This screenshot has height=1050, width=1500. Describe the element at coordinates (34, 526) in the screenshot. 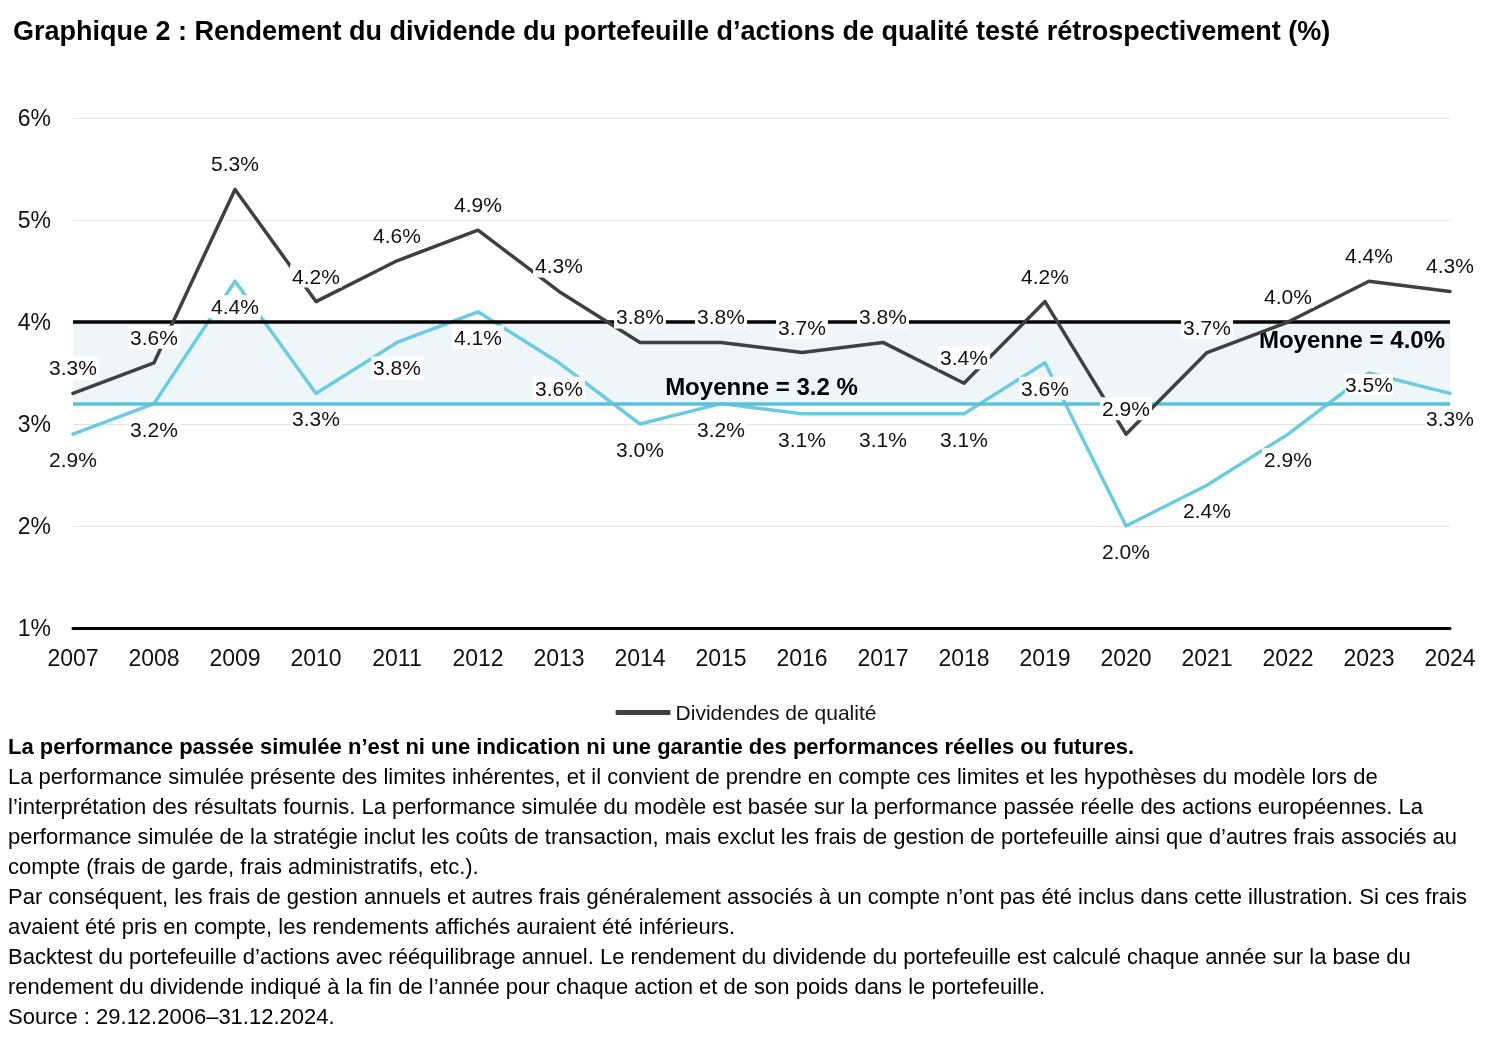

I see `y-tick-label: 2%` at that location.